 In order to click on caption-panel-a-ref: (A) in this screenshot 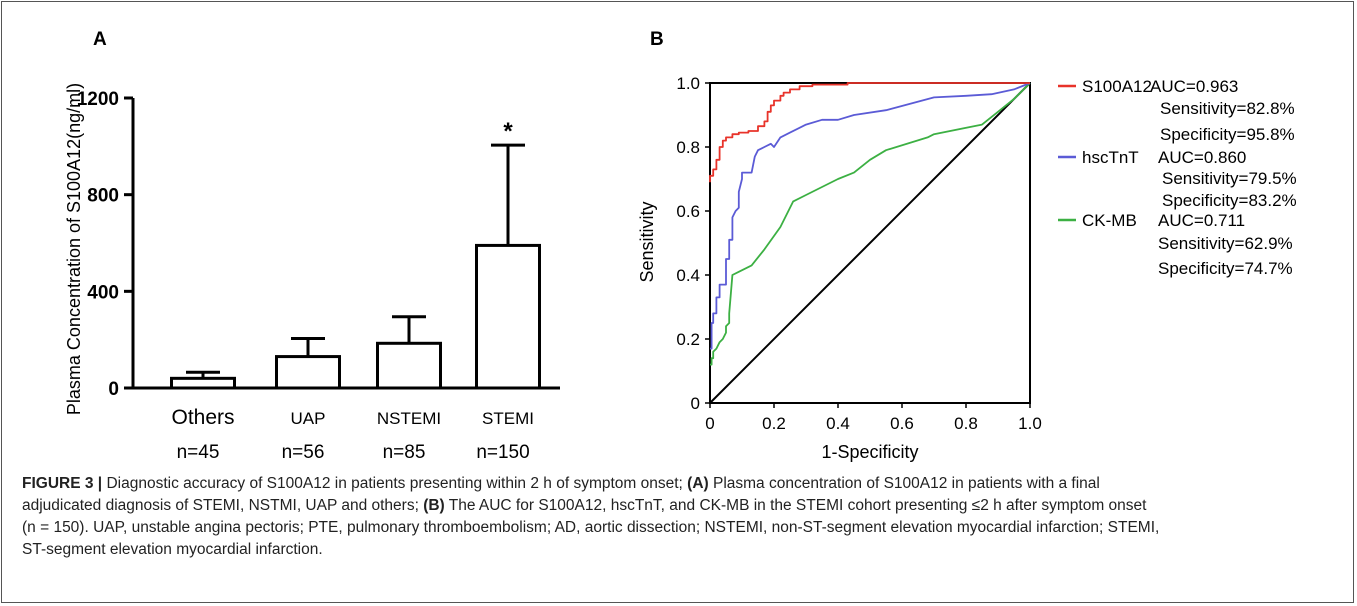, I will do `click(698, 483)`.